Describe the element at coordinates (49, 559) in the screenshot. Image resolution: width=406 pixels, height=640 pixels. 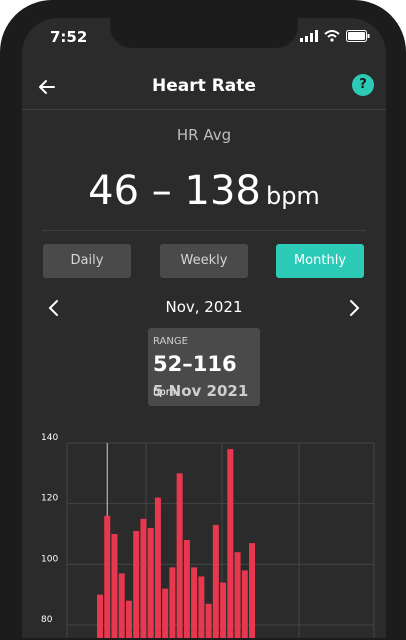
I see `y-tick-label: 100` at that location.